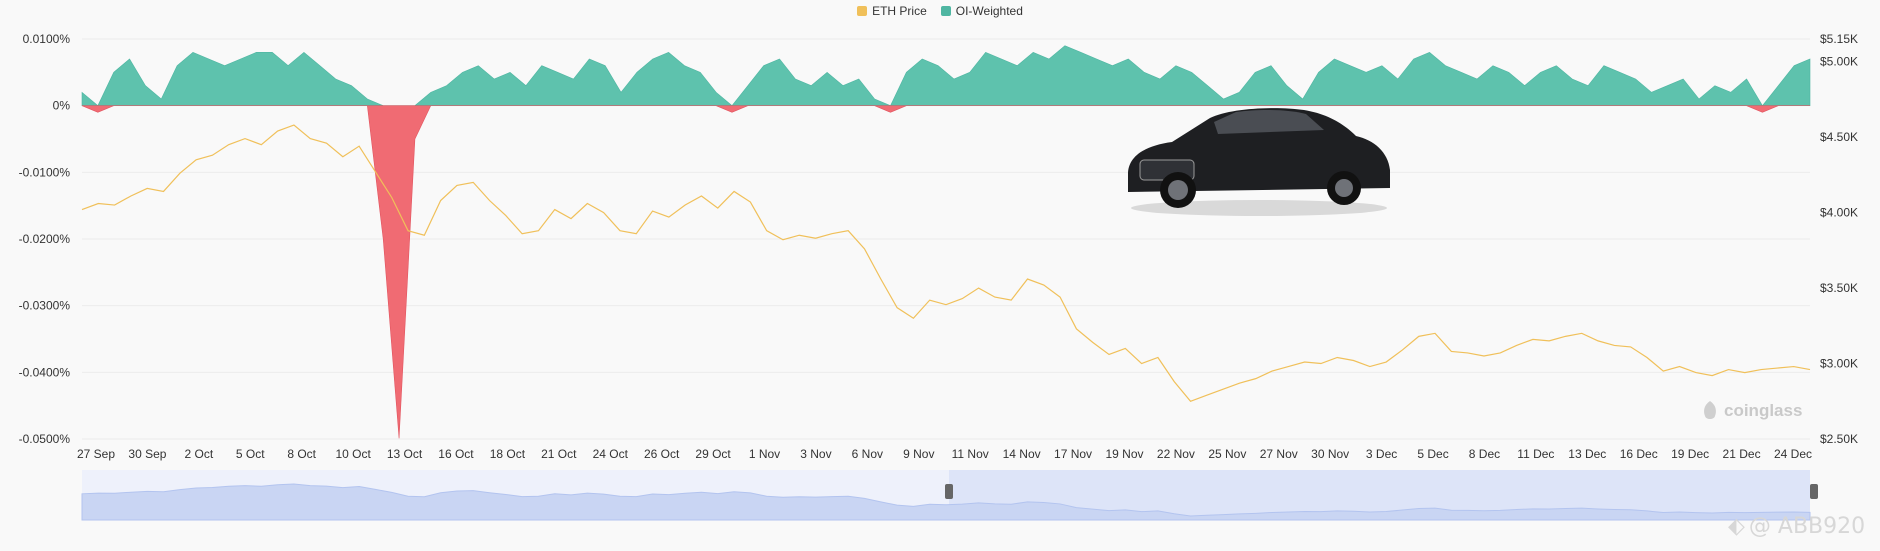 The height and width of the screenshot is (551, 1880). I want to click on x-tick-label: 19 Dec, so click(1690, 454).